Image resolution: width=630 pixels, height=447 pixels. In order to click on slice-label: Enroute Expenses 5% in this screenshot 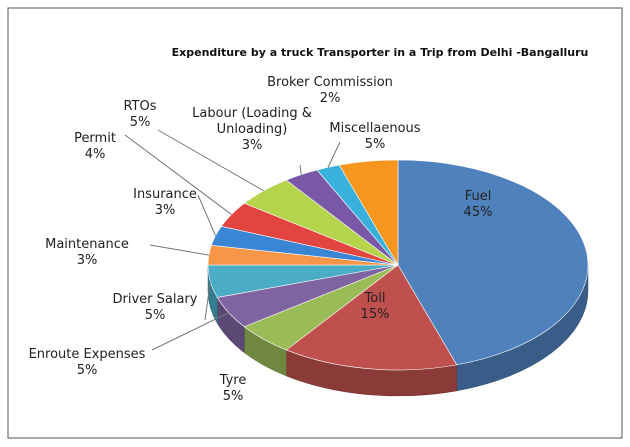, I will do `click(87, 363)`.